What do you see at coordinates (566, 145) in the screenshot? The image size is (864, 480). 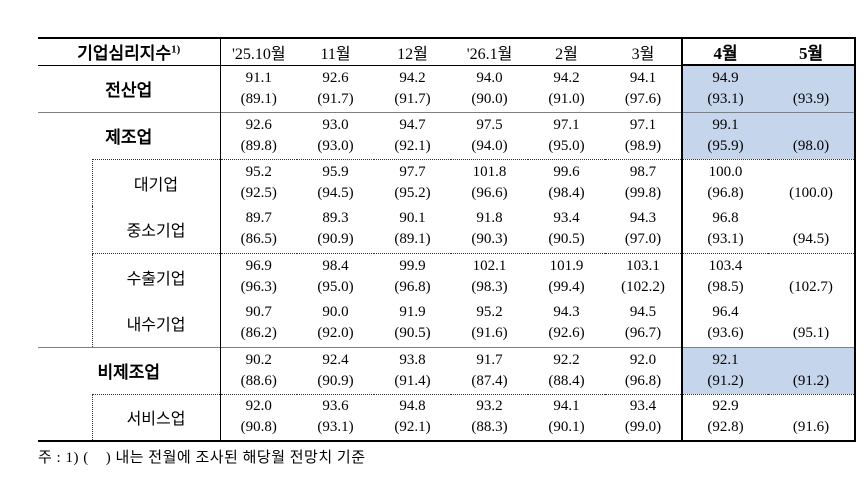 I see `forecast-value: (95.0)` at bounding box center [566, 145].